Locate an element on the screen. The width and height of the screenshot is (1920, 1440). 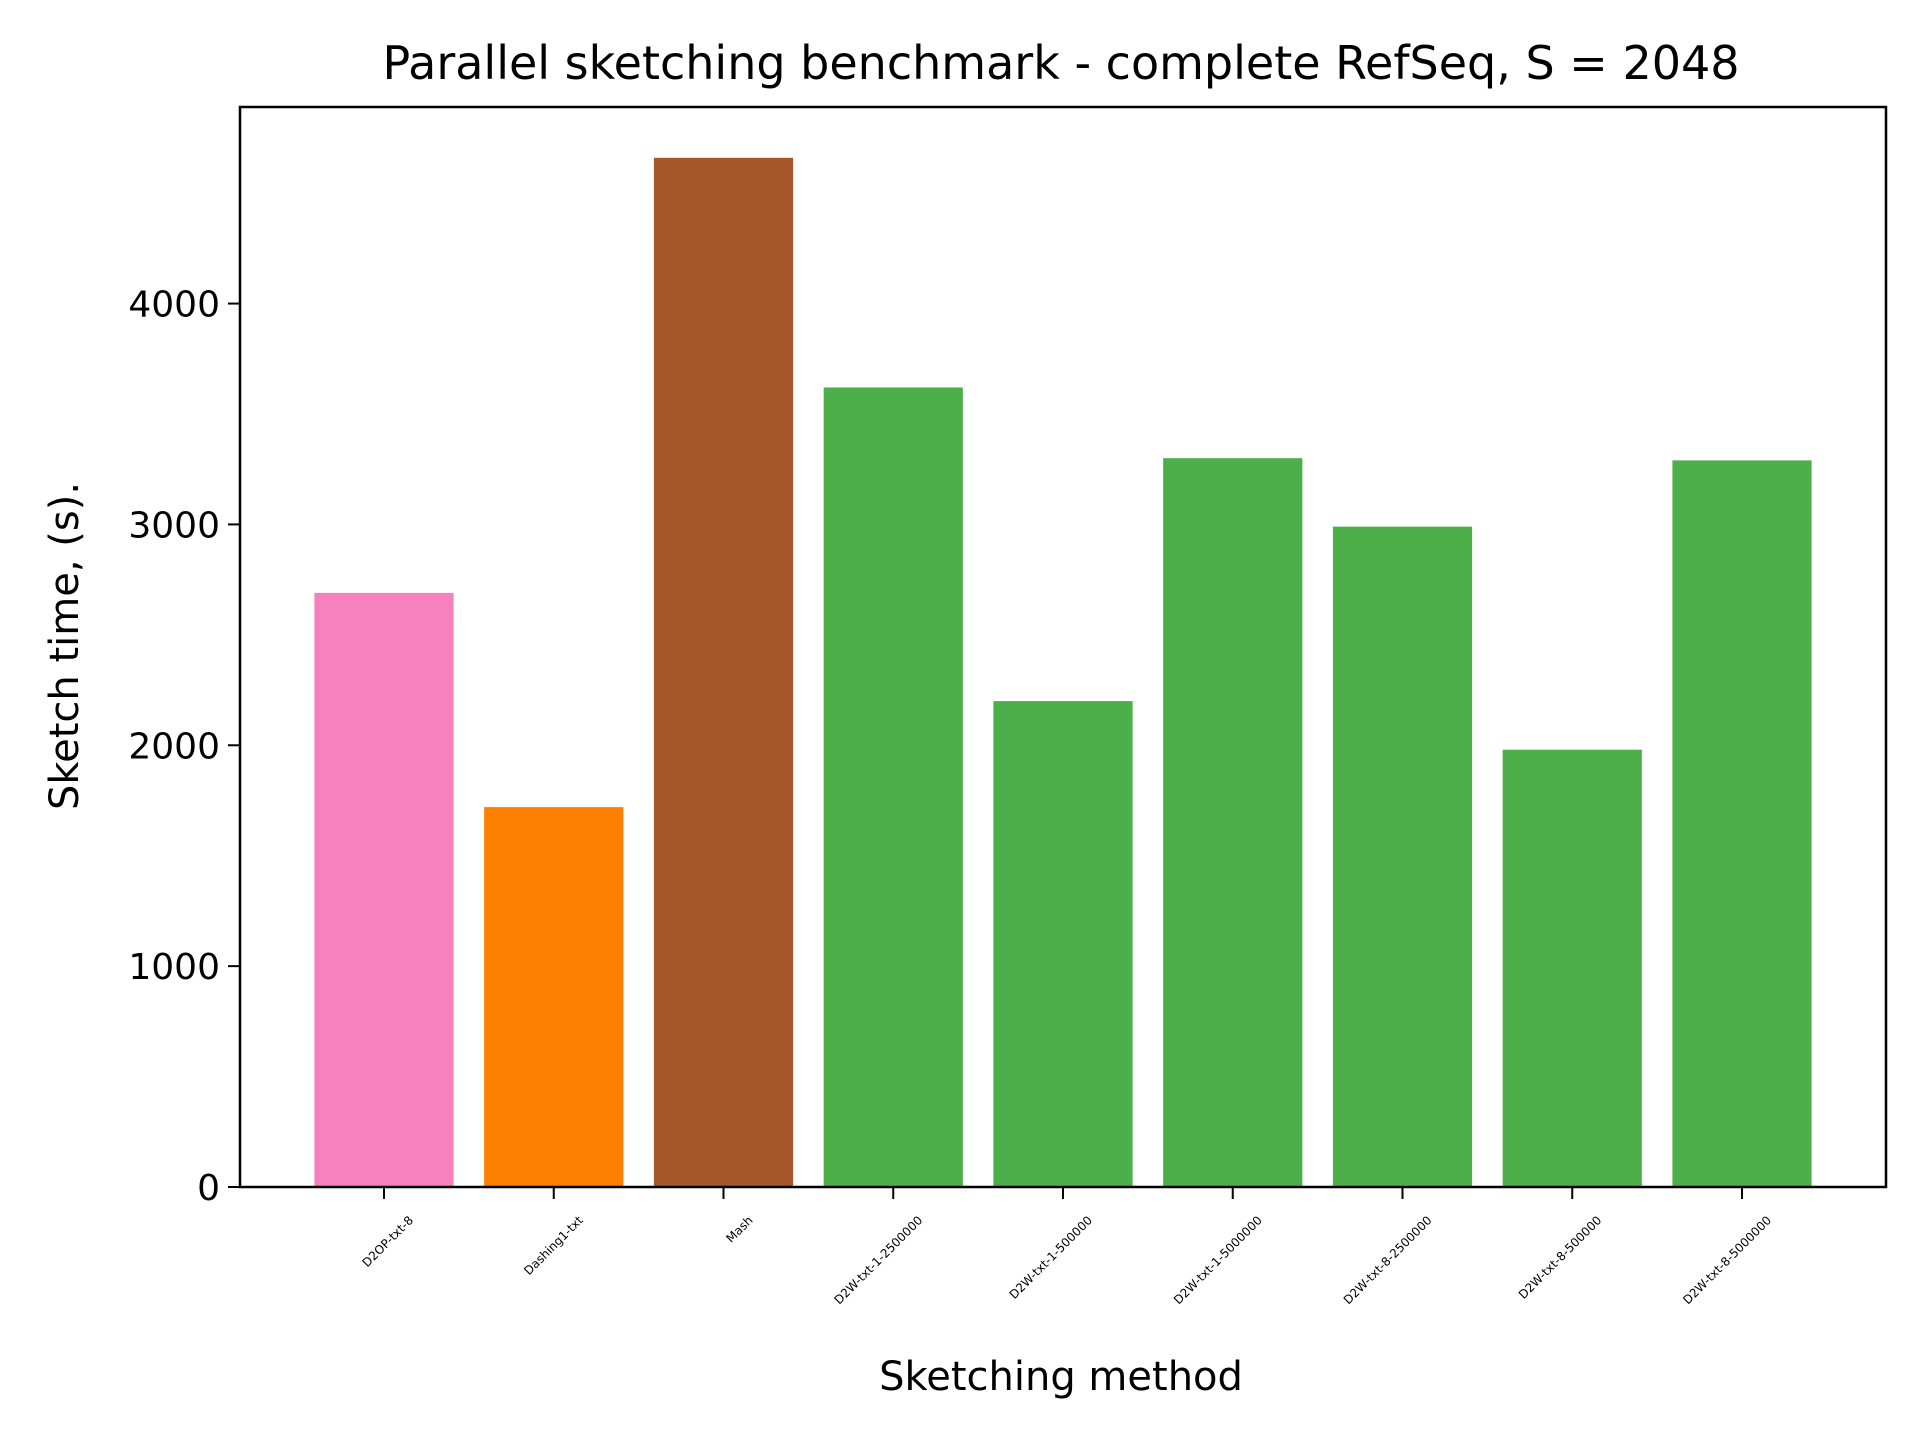
x-tick-label: Dashing1-txt is located at coordinates (553, 1245).